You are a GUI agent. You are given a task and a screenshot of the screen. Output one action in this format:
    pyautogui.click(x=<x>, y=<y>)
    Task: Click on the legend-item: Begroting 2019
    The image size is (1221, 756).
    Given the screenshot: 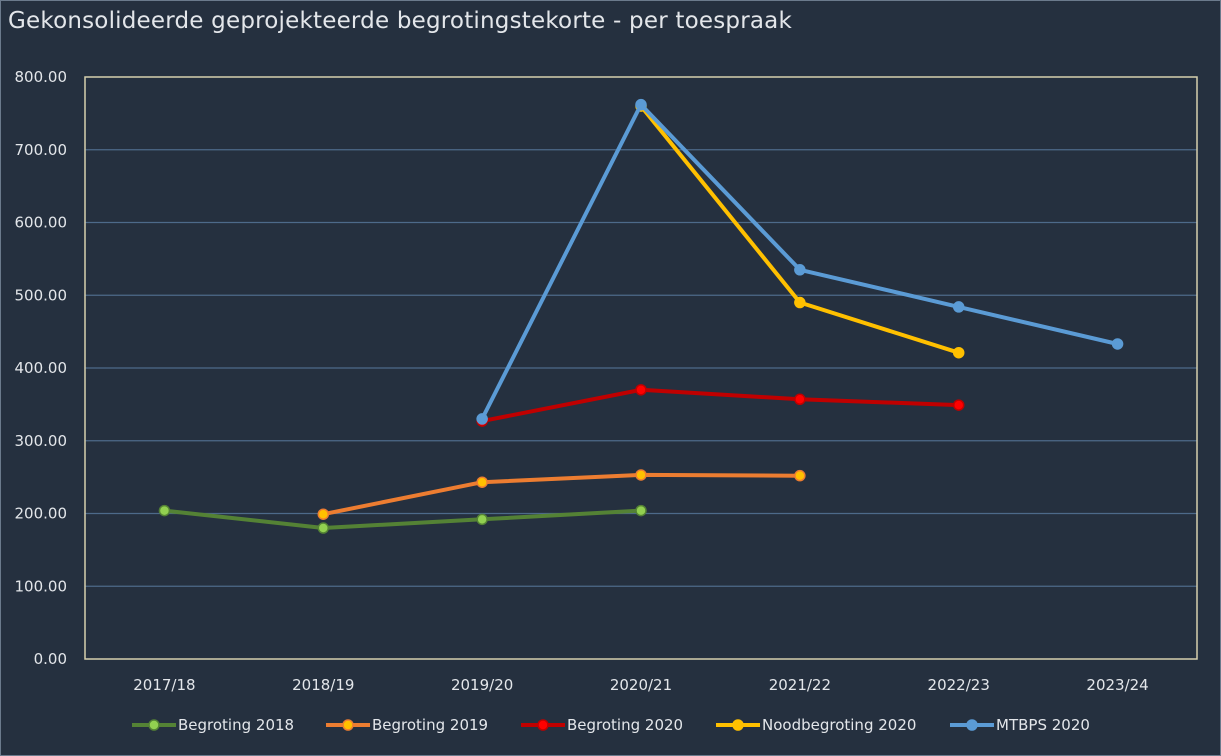 What is the action you would take?
    pyautogui.click(x=407, y=725)
    